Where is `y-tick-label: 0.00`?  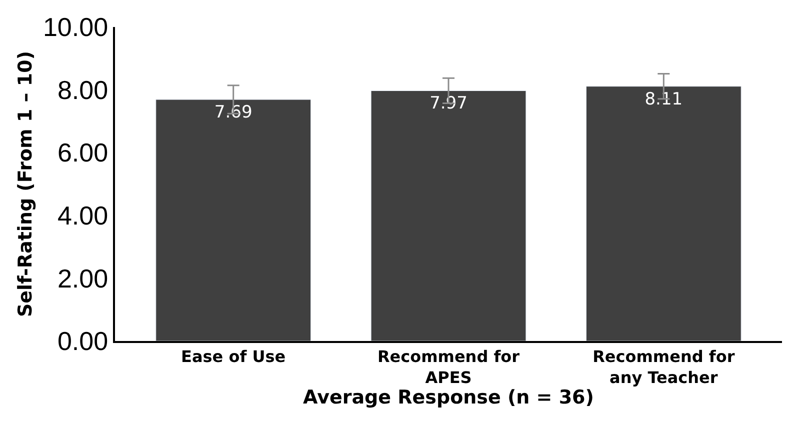 y-tick-label: 0.00 is located at coordinates (82, 341).